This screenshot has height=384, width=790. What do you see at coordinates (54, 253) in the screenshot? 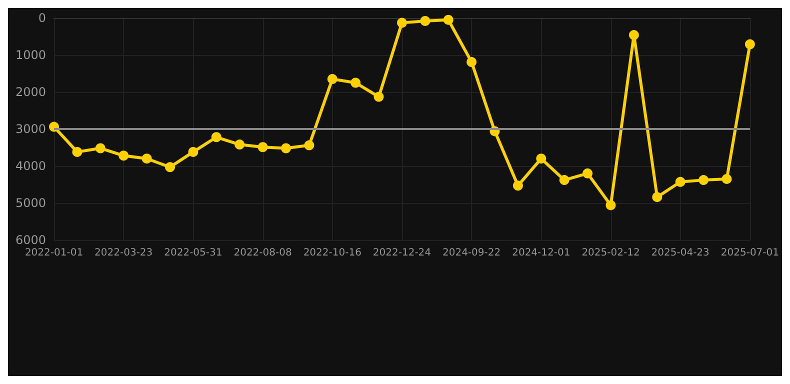
I see `x-tick-label: 2022-01-01` at bounding box center [54, 253].